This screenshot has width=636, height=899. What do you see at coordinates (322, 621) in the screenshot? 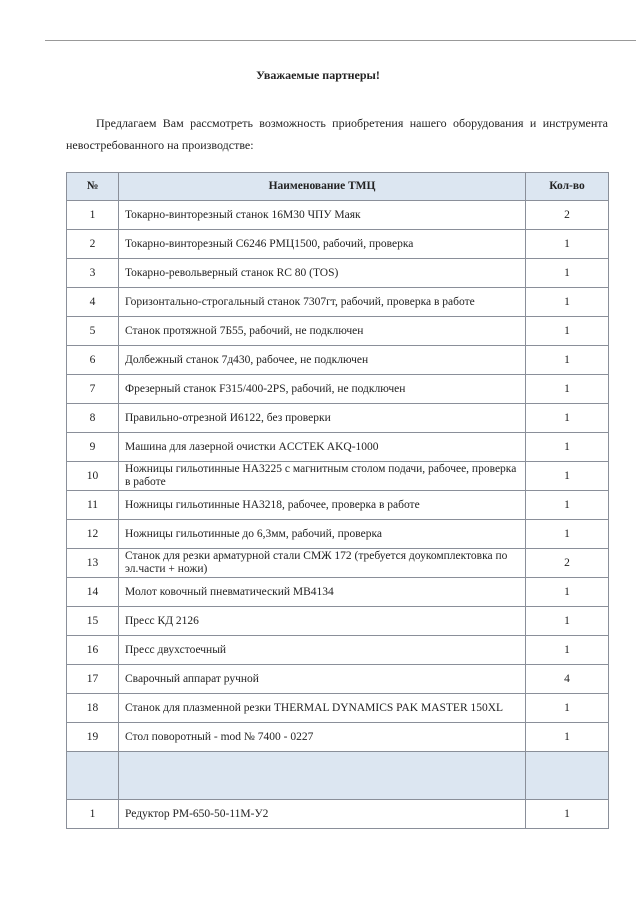
I see `row-name: Пресс КД 2126` at bounding box center [322, 621].